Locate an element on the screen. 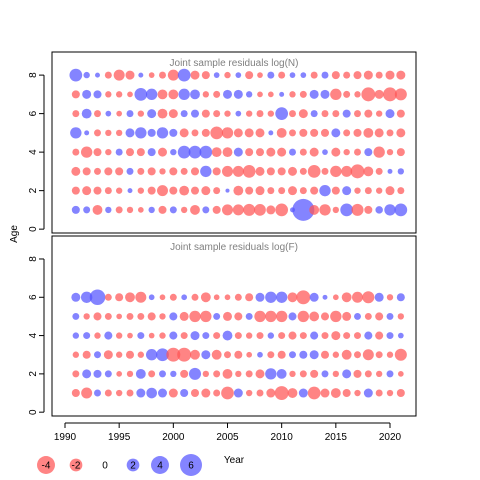 The width and height of the screenshot is (480, 480). residual-bubble: 2011, age 5: -0.6 is located at coordinates (292, 133).